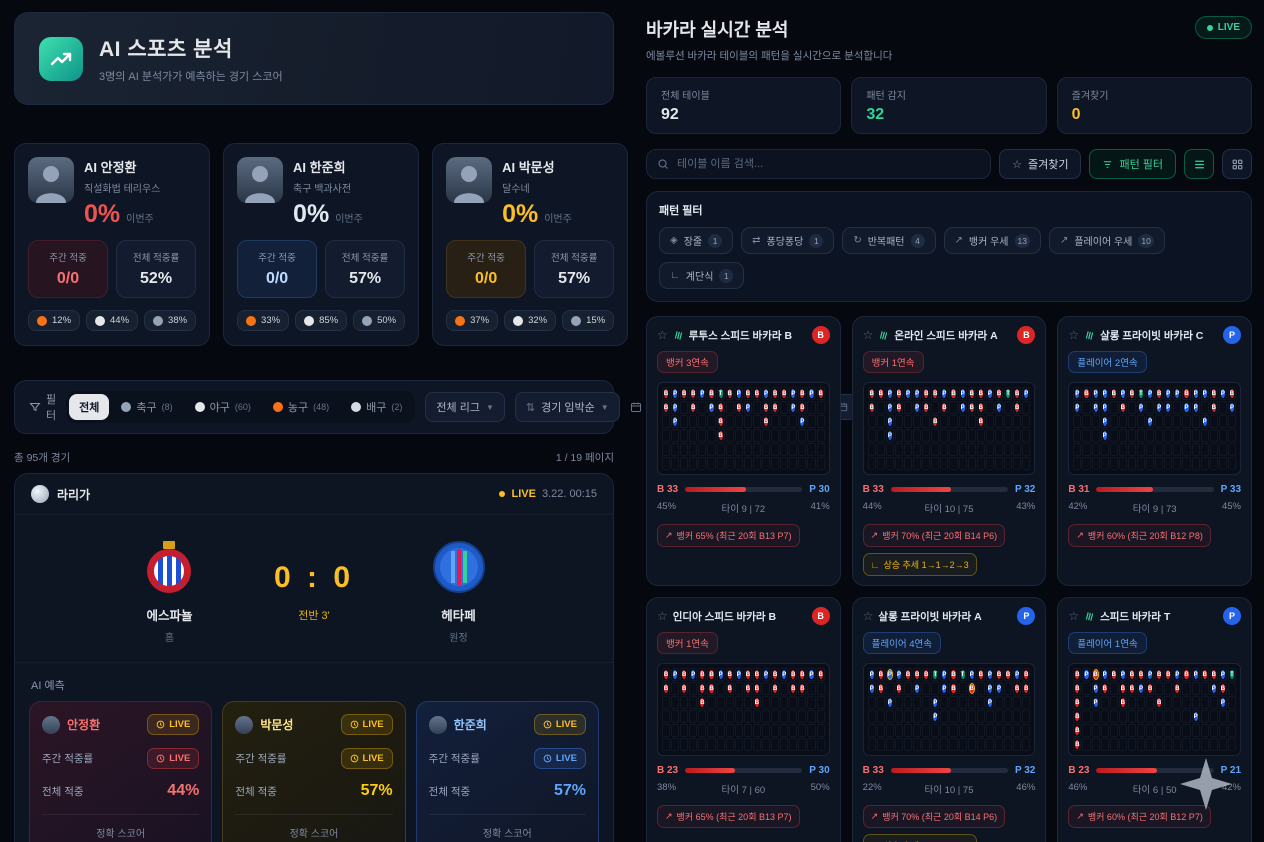 The width and height of the screenshot is (1264, 842). Describe the element at coordinates (744, 105) in the screenshot. I see `stat-box: 전체 테이블 92` at that location.